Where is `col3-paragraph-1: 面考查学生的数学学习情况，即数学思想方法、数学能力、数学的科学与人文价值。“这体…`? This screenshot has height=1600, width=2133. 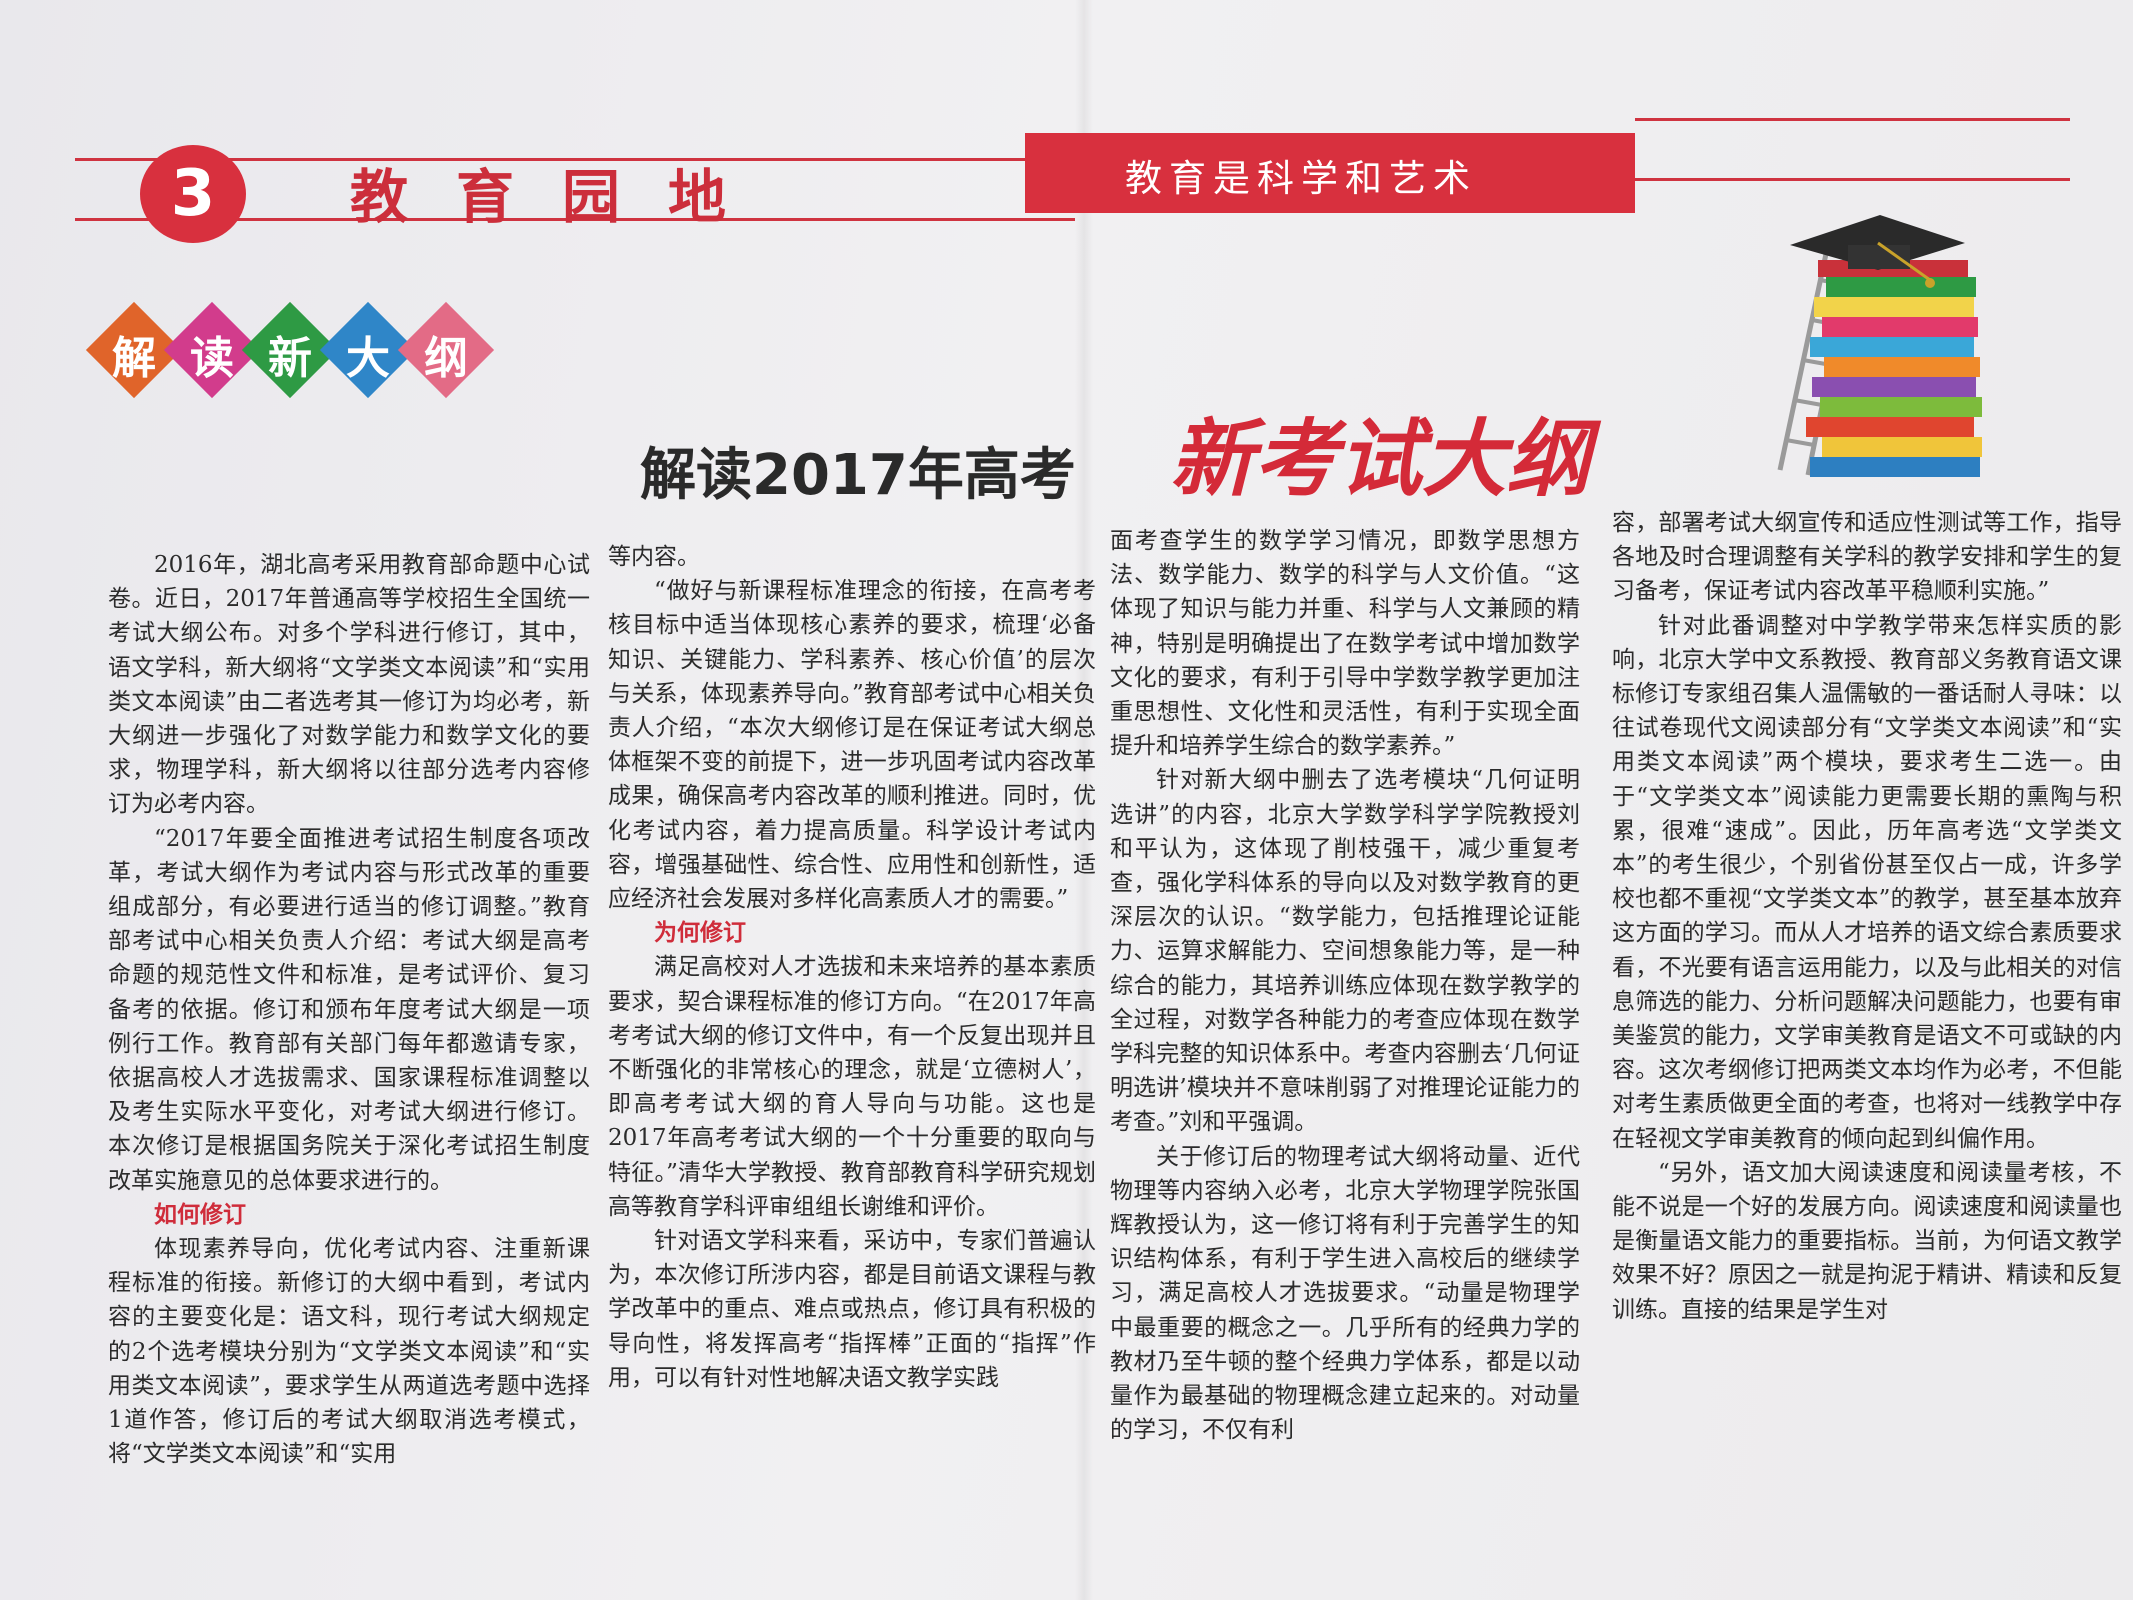
col3-paragraph-1: 面考查学生的数学学习情况，即数学思想方法、数学能力、数学的科学与人文价值。“这体… is located at coordinates (1345, 644).